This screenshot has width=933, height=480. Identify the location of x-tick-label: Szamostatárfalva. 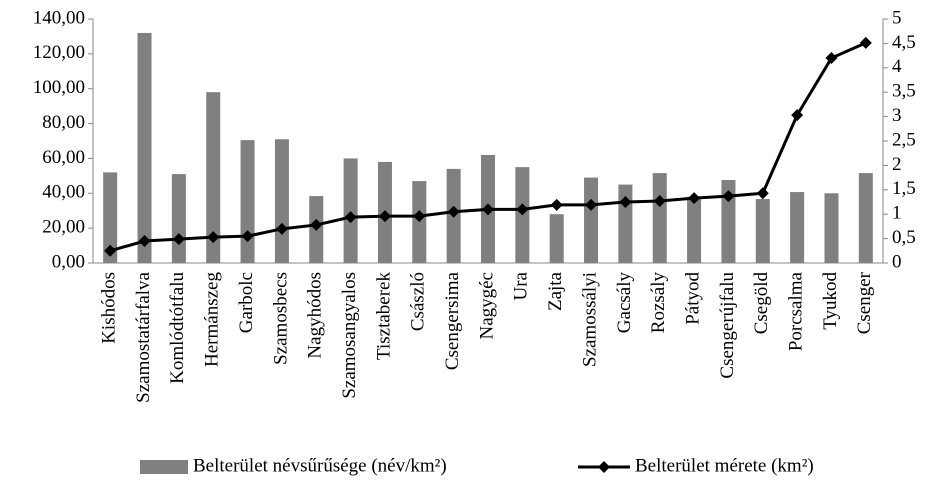
(143, 336).